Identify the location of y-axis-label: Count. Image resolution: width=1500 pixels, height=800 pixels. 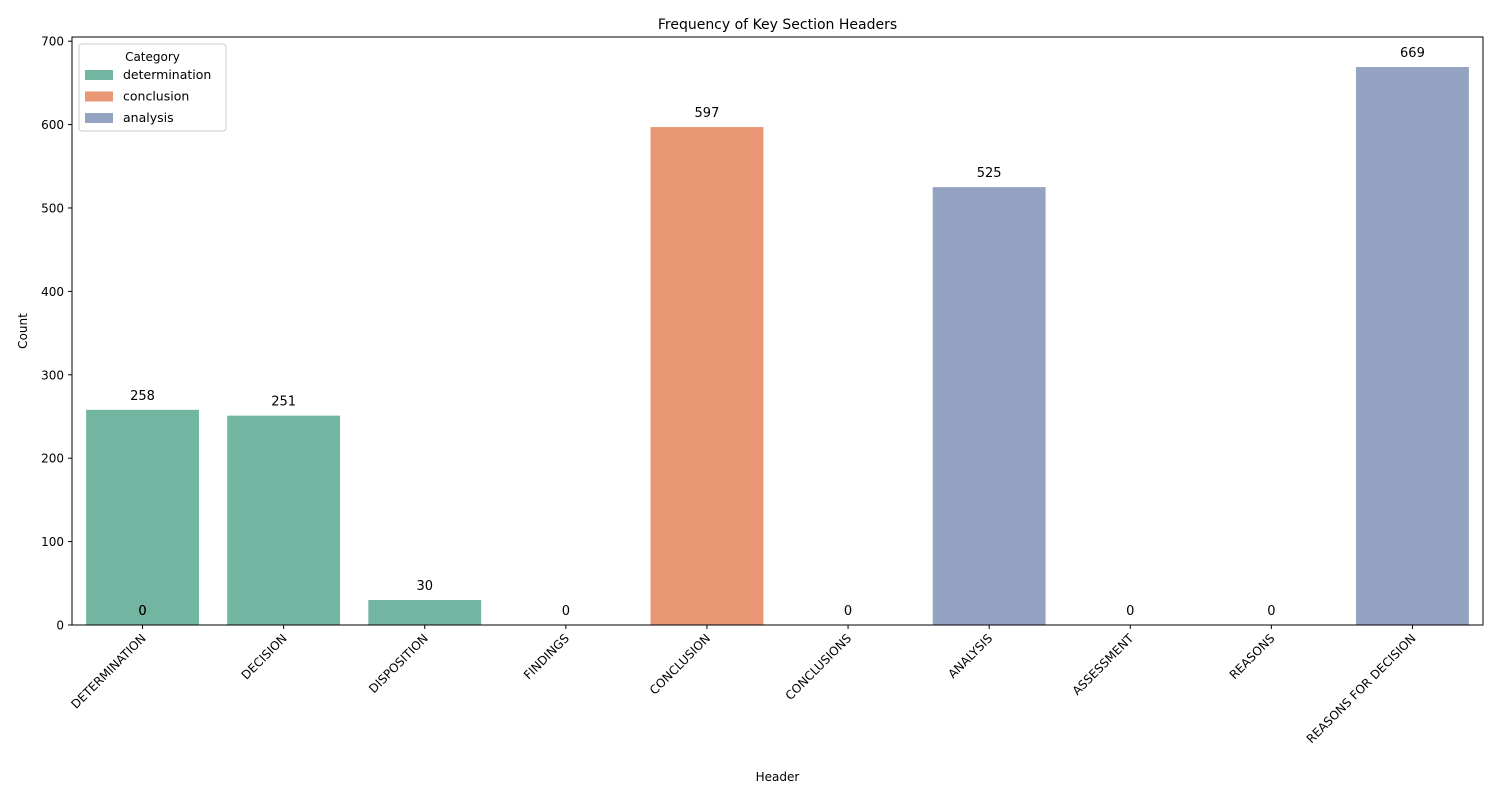
(23, 331).